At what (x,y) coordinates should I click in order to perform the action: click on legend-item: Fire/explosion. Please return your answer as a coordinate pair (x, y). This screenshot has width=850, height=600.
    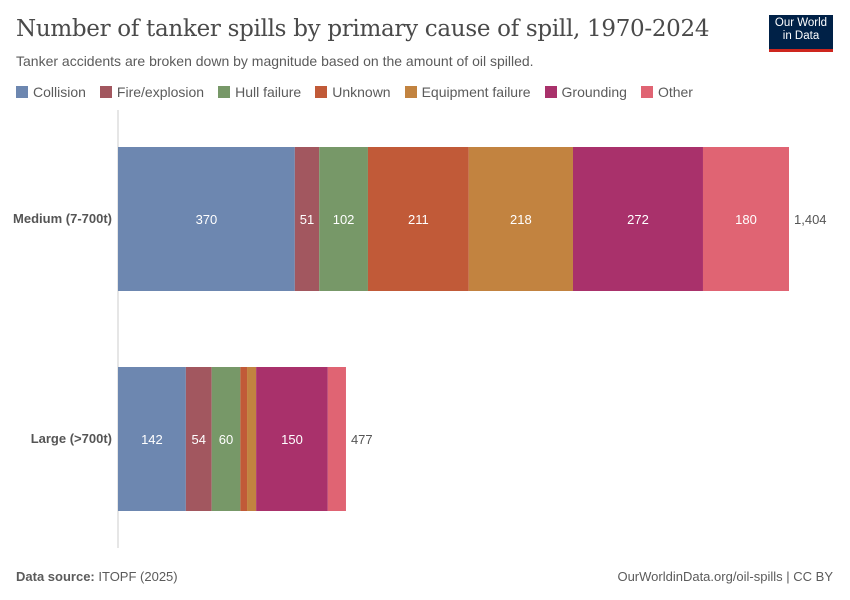
    Looking at the image, I should click on (152, 92).